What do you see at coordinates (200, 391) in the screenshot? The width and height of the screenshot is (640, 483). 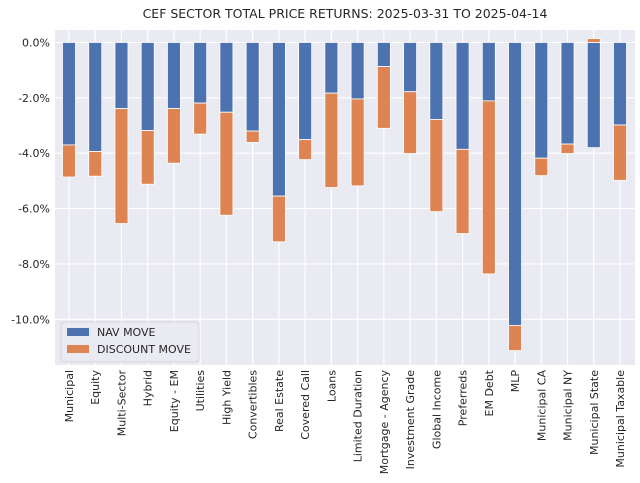 I see `x-tick-label: Utilities` at bounding box center [200, 391].